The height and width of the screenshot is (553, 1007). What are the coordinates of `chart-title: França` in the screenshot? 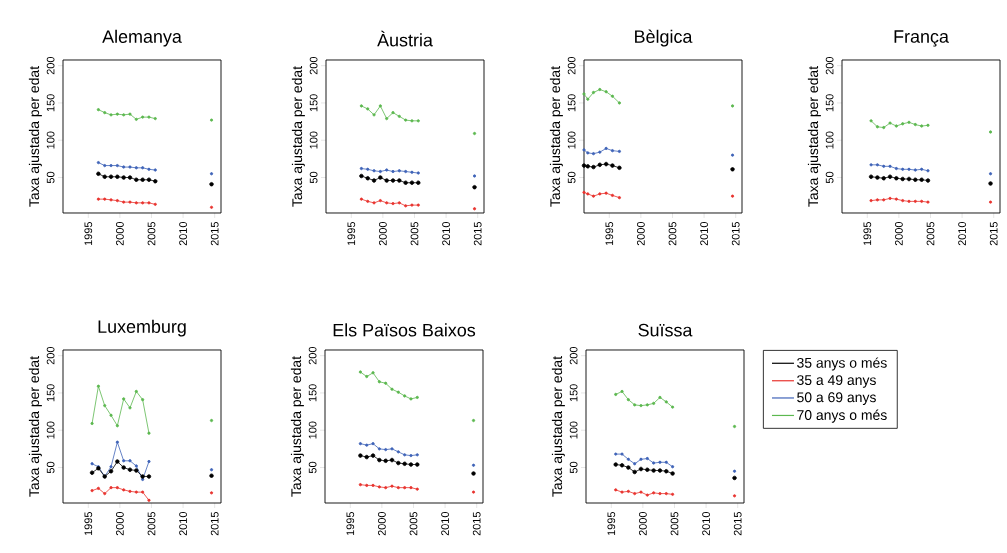 It's located at (921, 38).